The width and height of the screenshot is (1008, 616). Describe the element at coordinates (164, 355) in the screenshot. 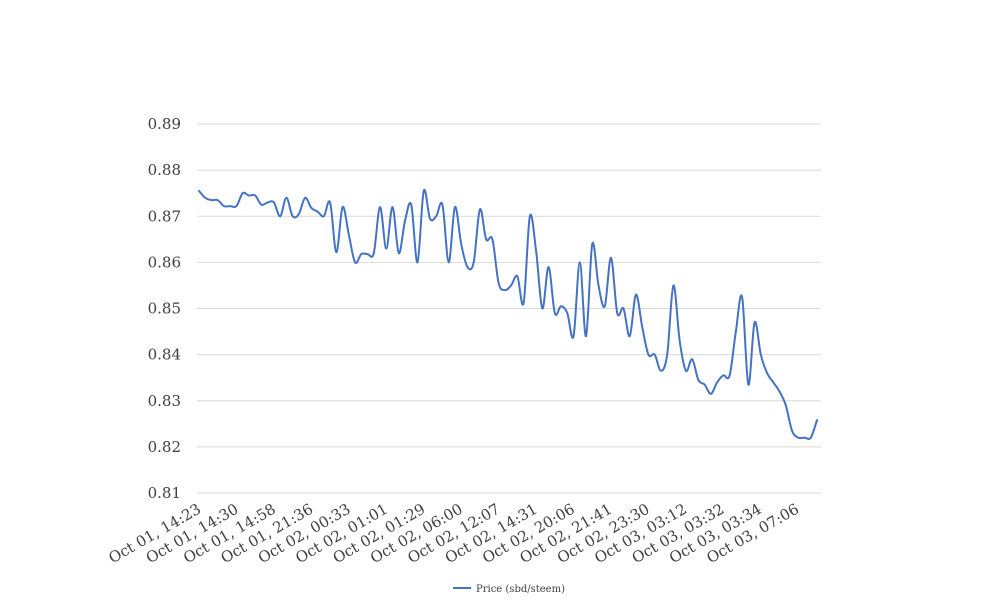

I see `y-tick-label: 0.84` at that location.